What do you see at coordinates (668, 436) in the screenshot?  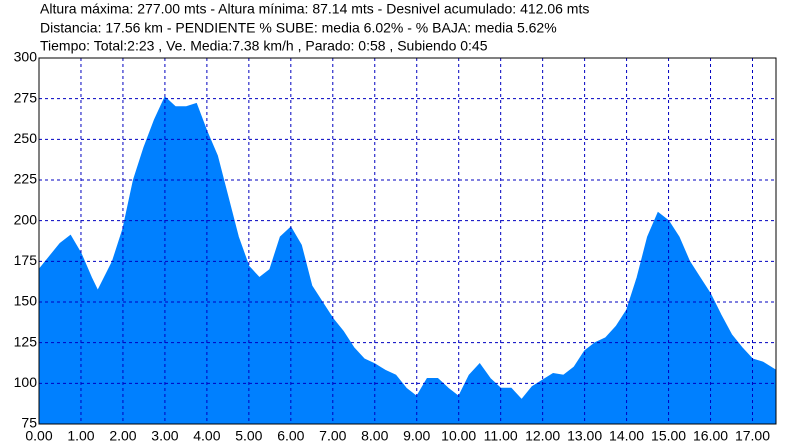 I see `x-tick-label: 15.00` at bounding box center [668, 436].